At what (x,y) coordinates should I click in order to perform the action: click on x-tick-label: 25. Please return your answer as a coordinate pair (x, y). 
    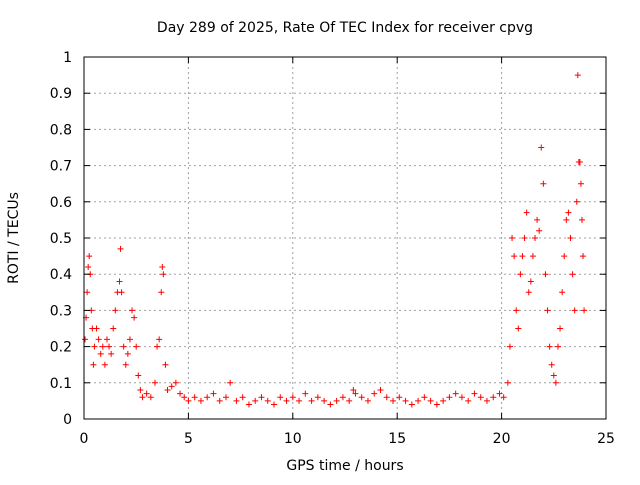
    Looking at the image, I should click on (606, 439).